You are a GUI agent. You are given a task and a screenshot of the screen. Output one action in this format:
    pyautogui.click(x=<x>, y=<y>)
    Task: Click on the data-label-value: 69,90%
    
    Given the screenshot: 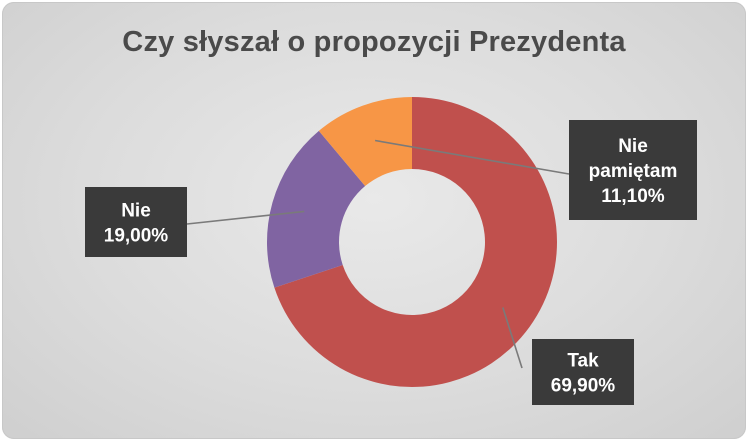 What is the action you would take?
    pyautogui.click(x=583, y=386)
    